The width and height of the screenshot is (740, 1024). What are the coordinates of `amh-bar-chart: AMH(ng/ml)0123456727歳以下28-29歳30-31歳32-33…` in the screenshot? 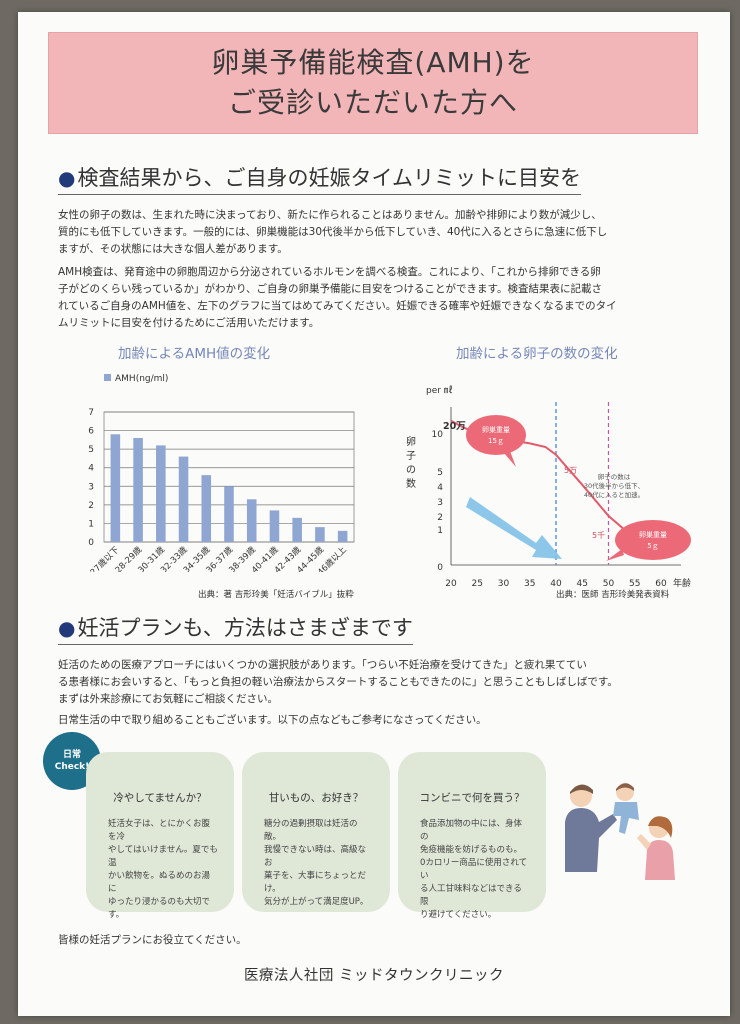 It's located at (221, 473).